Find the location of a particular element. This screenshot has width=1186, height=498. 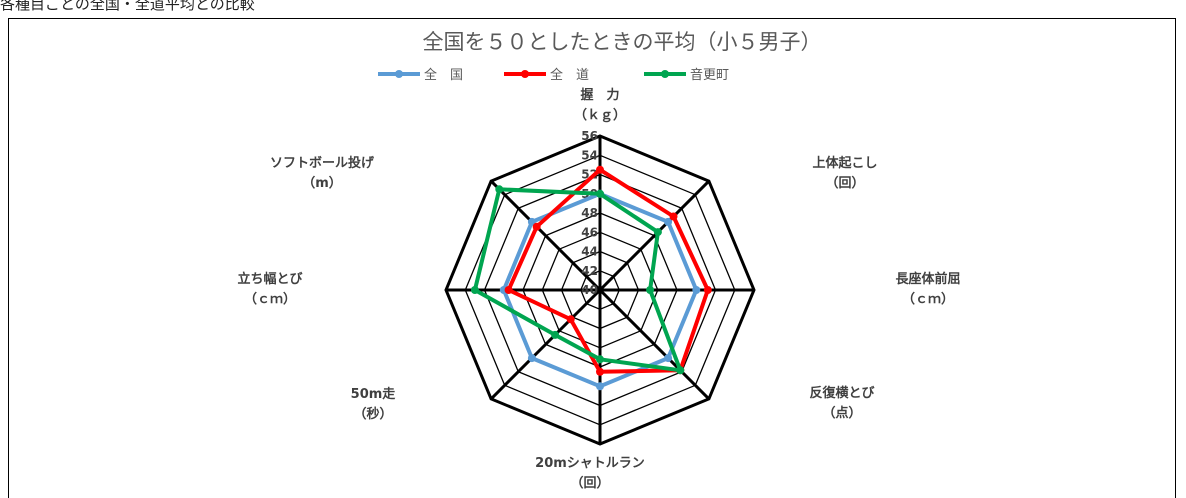

axis-label-0: 握 力 is located at coordinates (599, 95).